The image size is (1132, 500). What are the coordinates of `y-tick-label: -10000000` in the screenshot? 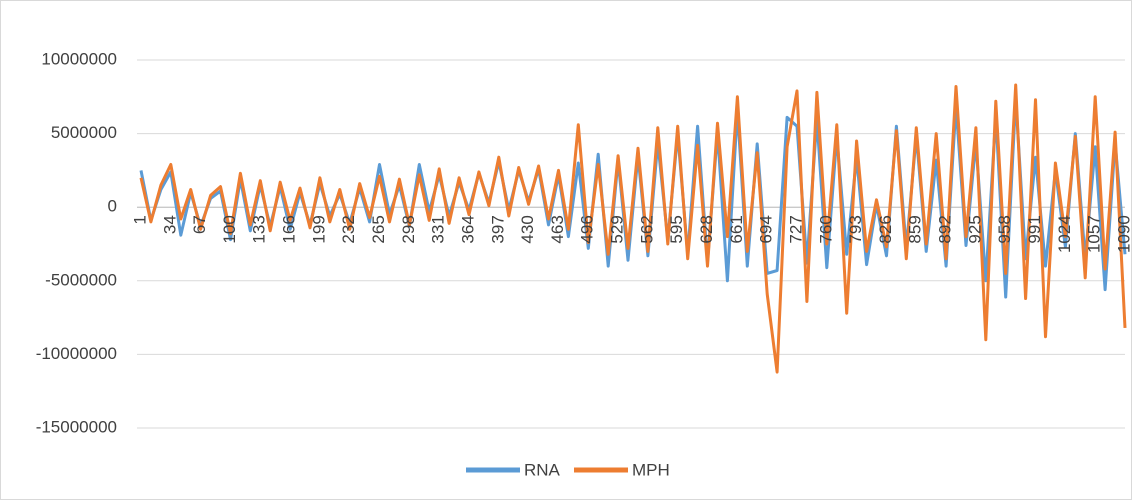 It's located at (76, 353).